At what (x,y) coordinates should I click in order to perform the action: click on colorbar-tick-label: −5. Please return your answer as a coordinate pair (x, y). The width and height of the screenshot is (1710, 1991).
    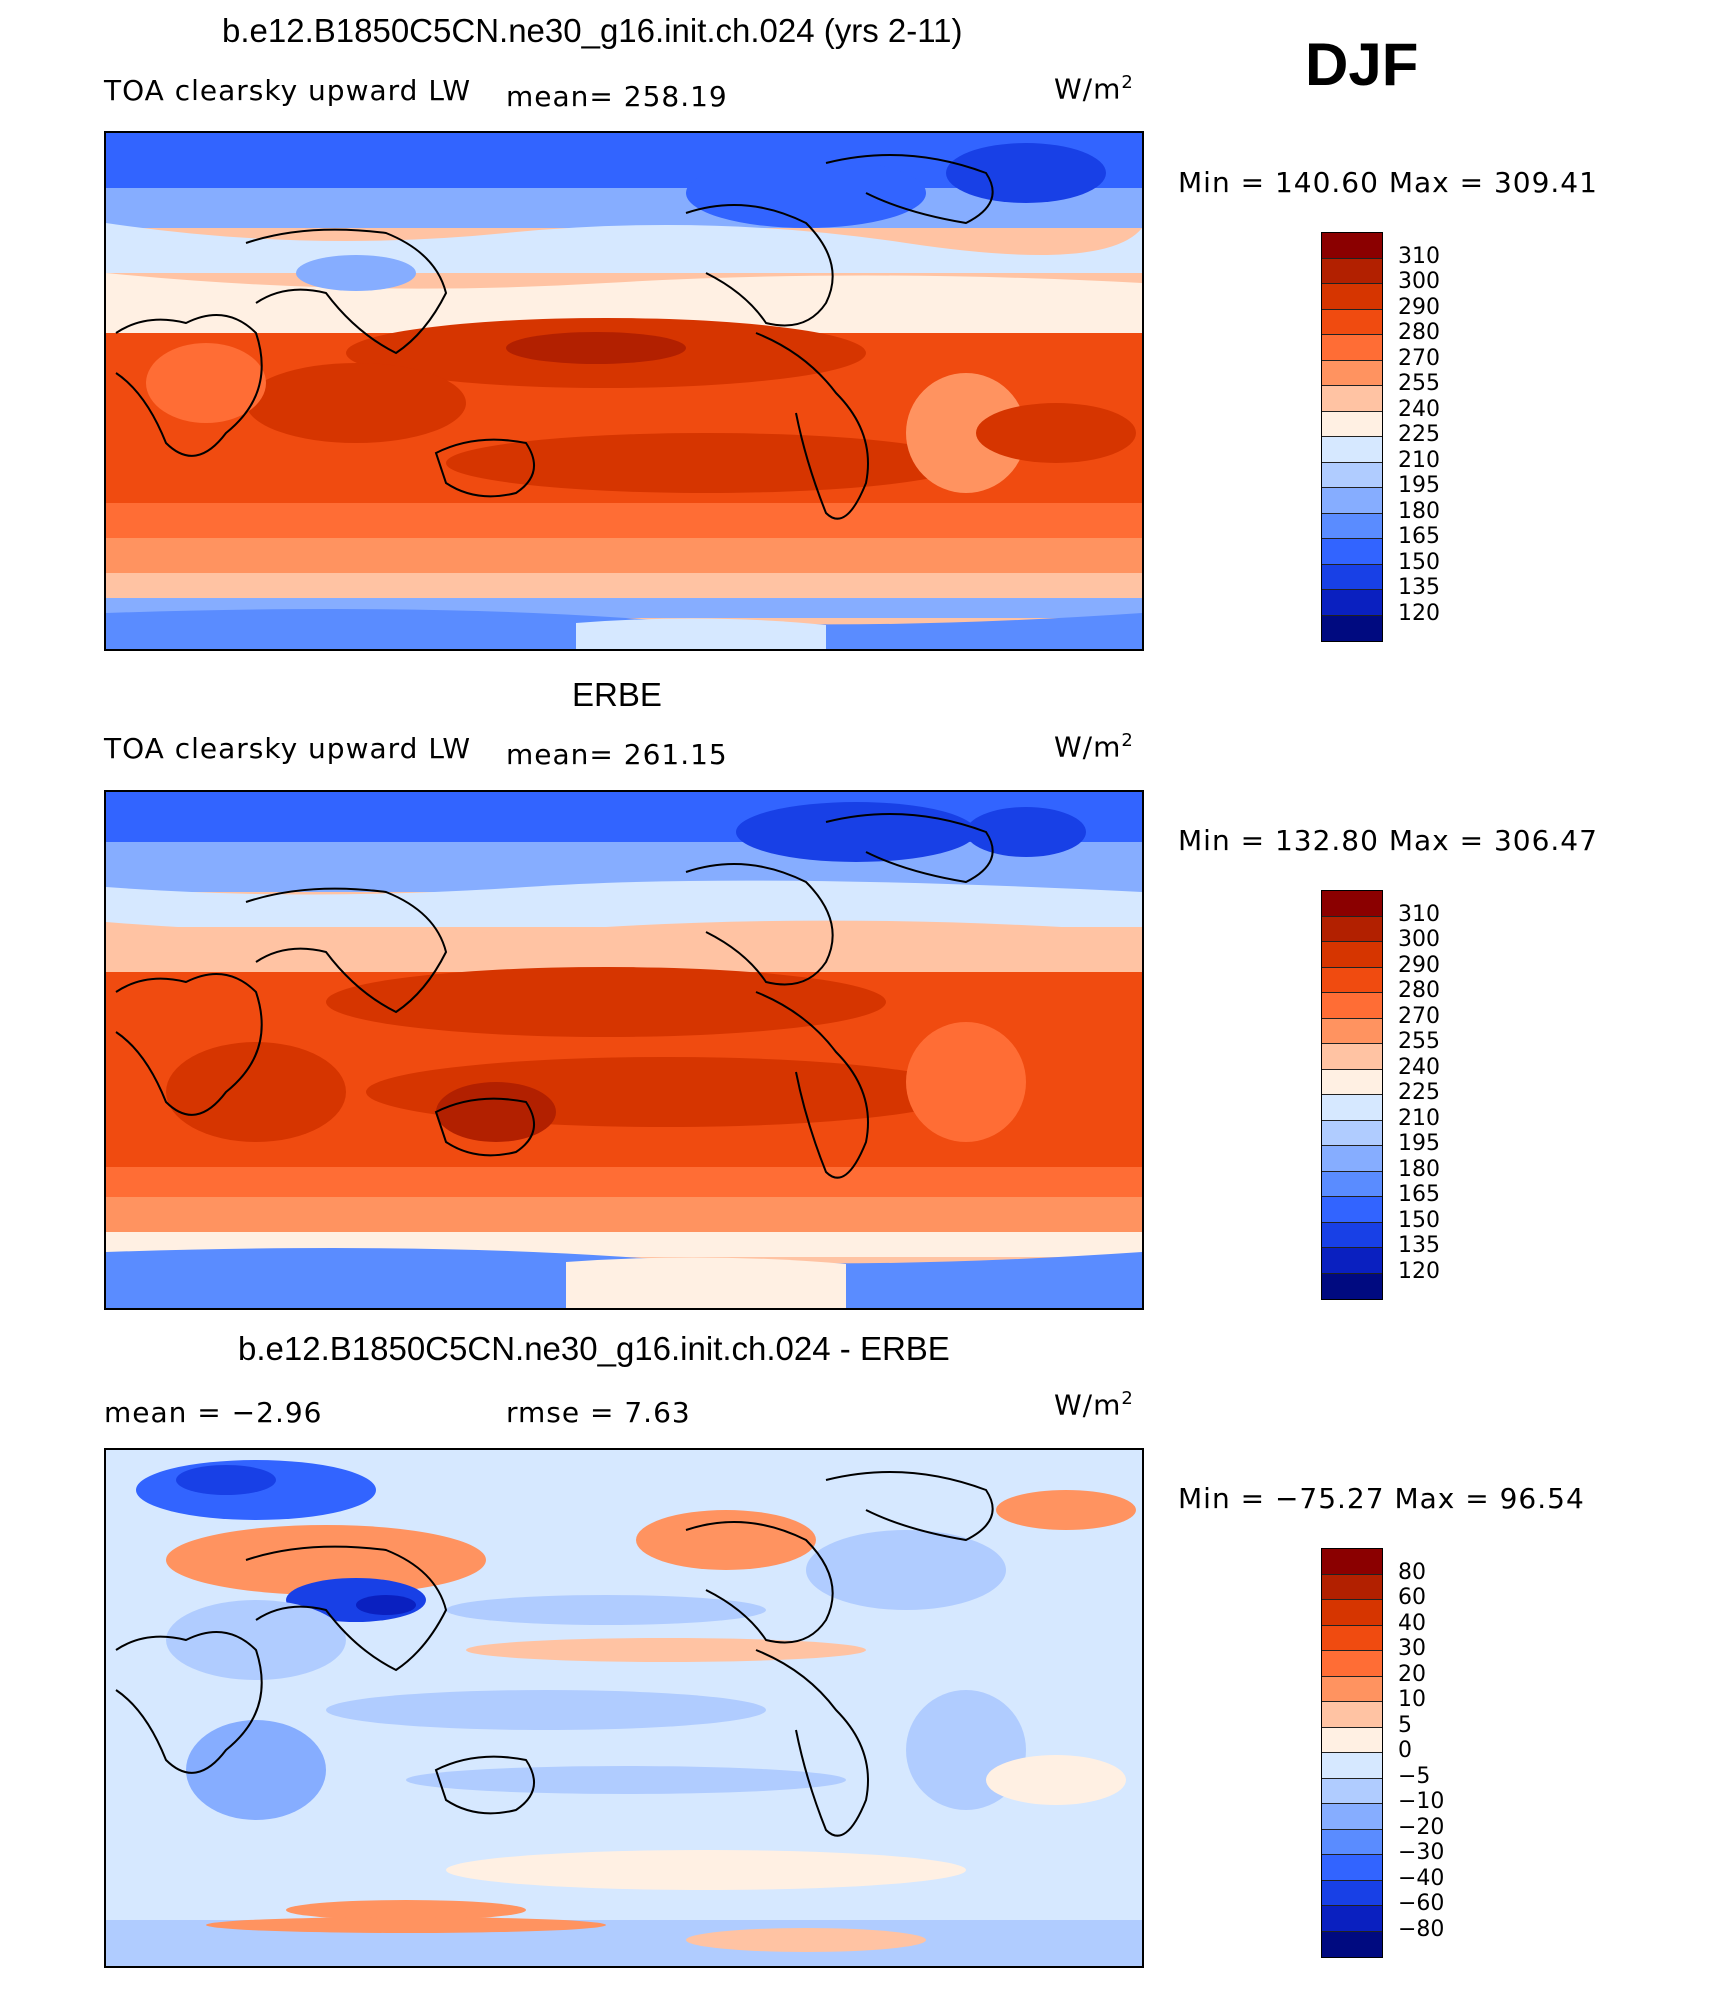
    Looking at the image, I should click on (1414, 1776).